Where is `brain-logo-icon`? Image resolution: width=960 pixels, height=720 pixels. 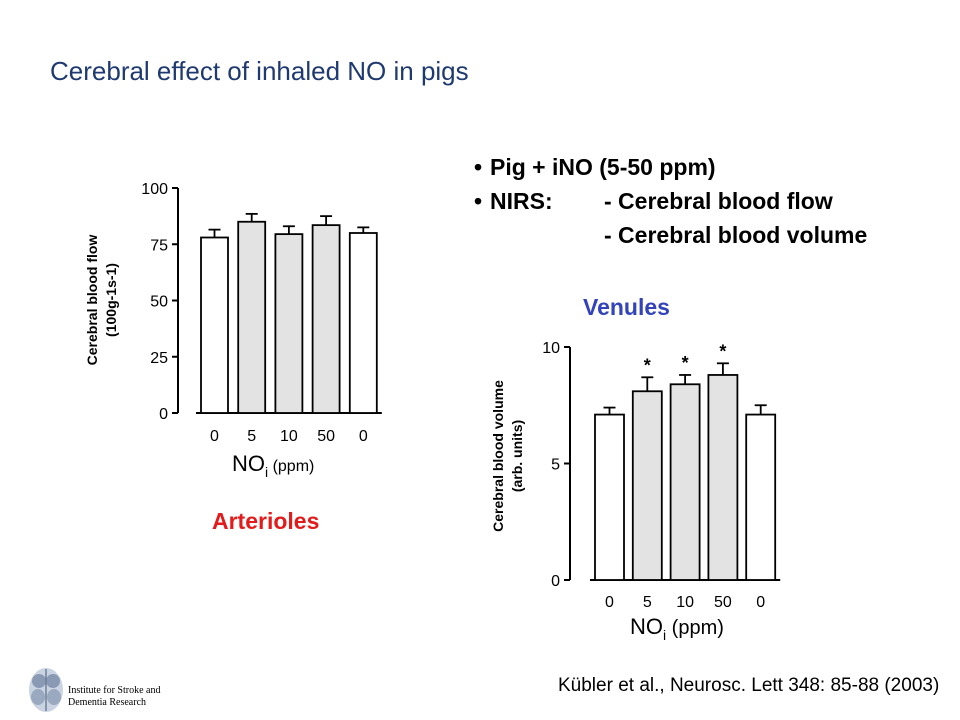
brain-logo-icon is located at coordinates (46, 690).